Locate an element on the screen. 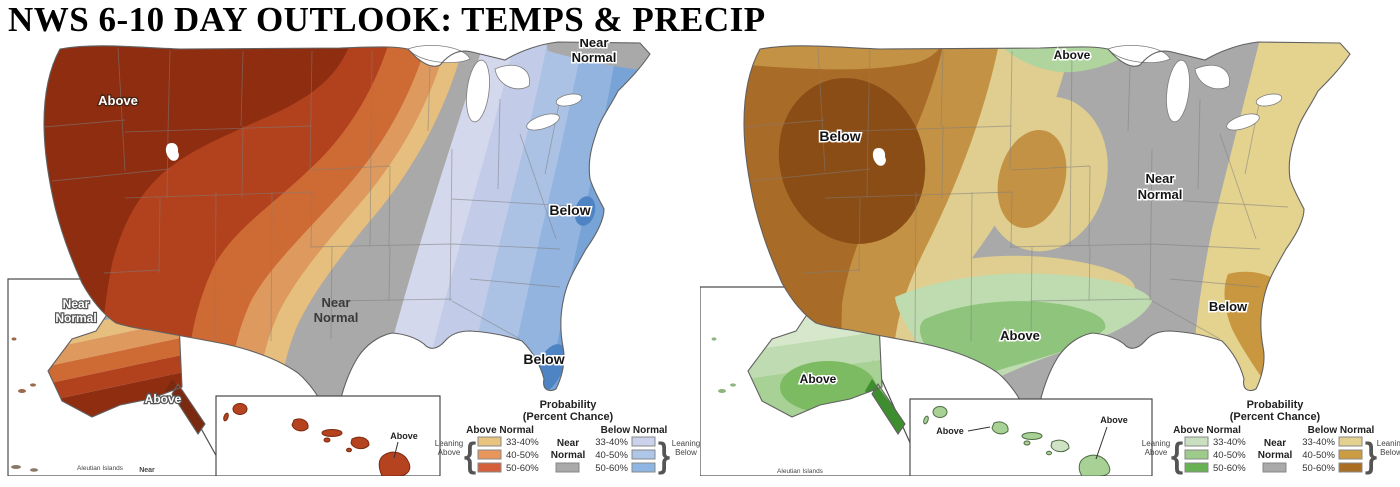 Image resolution: width=1400 pixels, height=487 pixels. label-near-mid: Near is located at coordinates (1160, 178).